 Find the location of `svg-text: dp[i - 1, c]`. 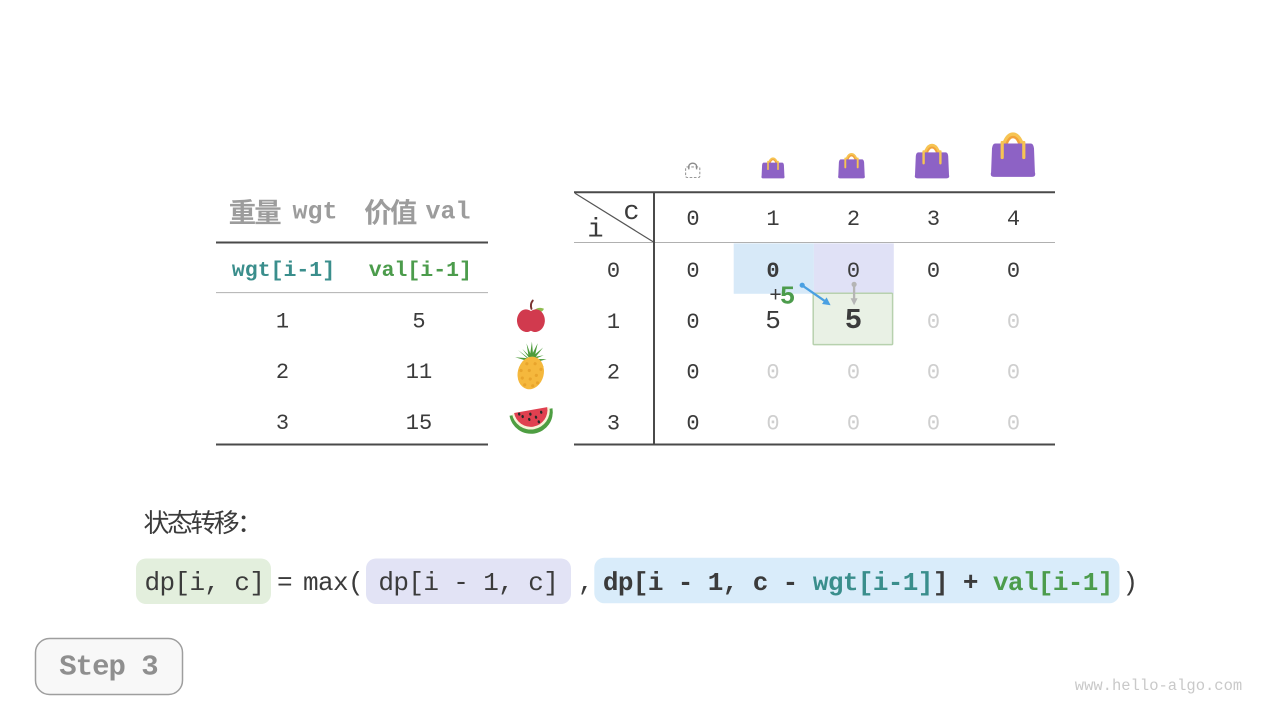

svg-text: dp[i - 1, c] is located at coordinates (468, 583).